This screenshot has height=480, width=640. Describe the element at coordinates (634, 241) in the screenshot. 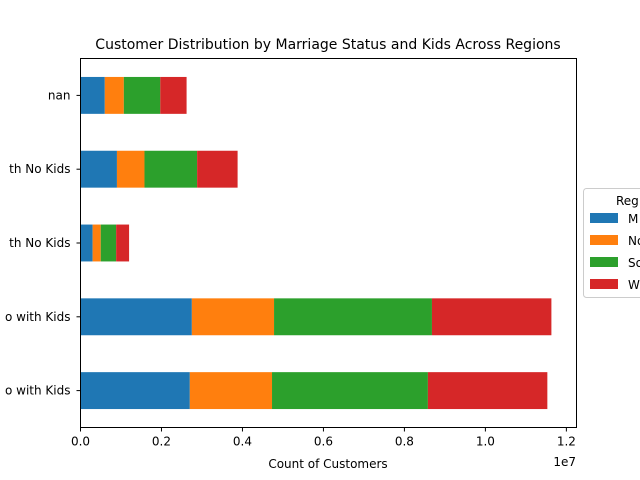

I see `legend-label-no: No` at that location.